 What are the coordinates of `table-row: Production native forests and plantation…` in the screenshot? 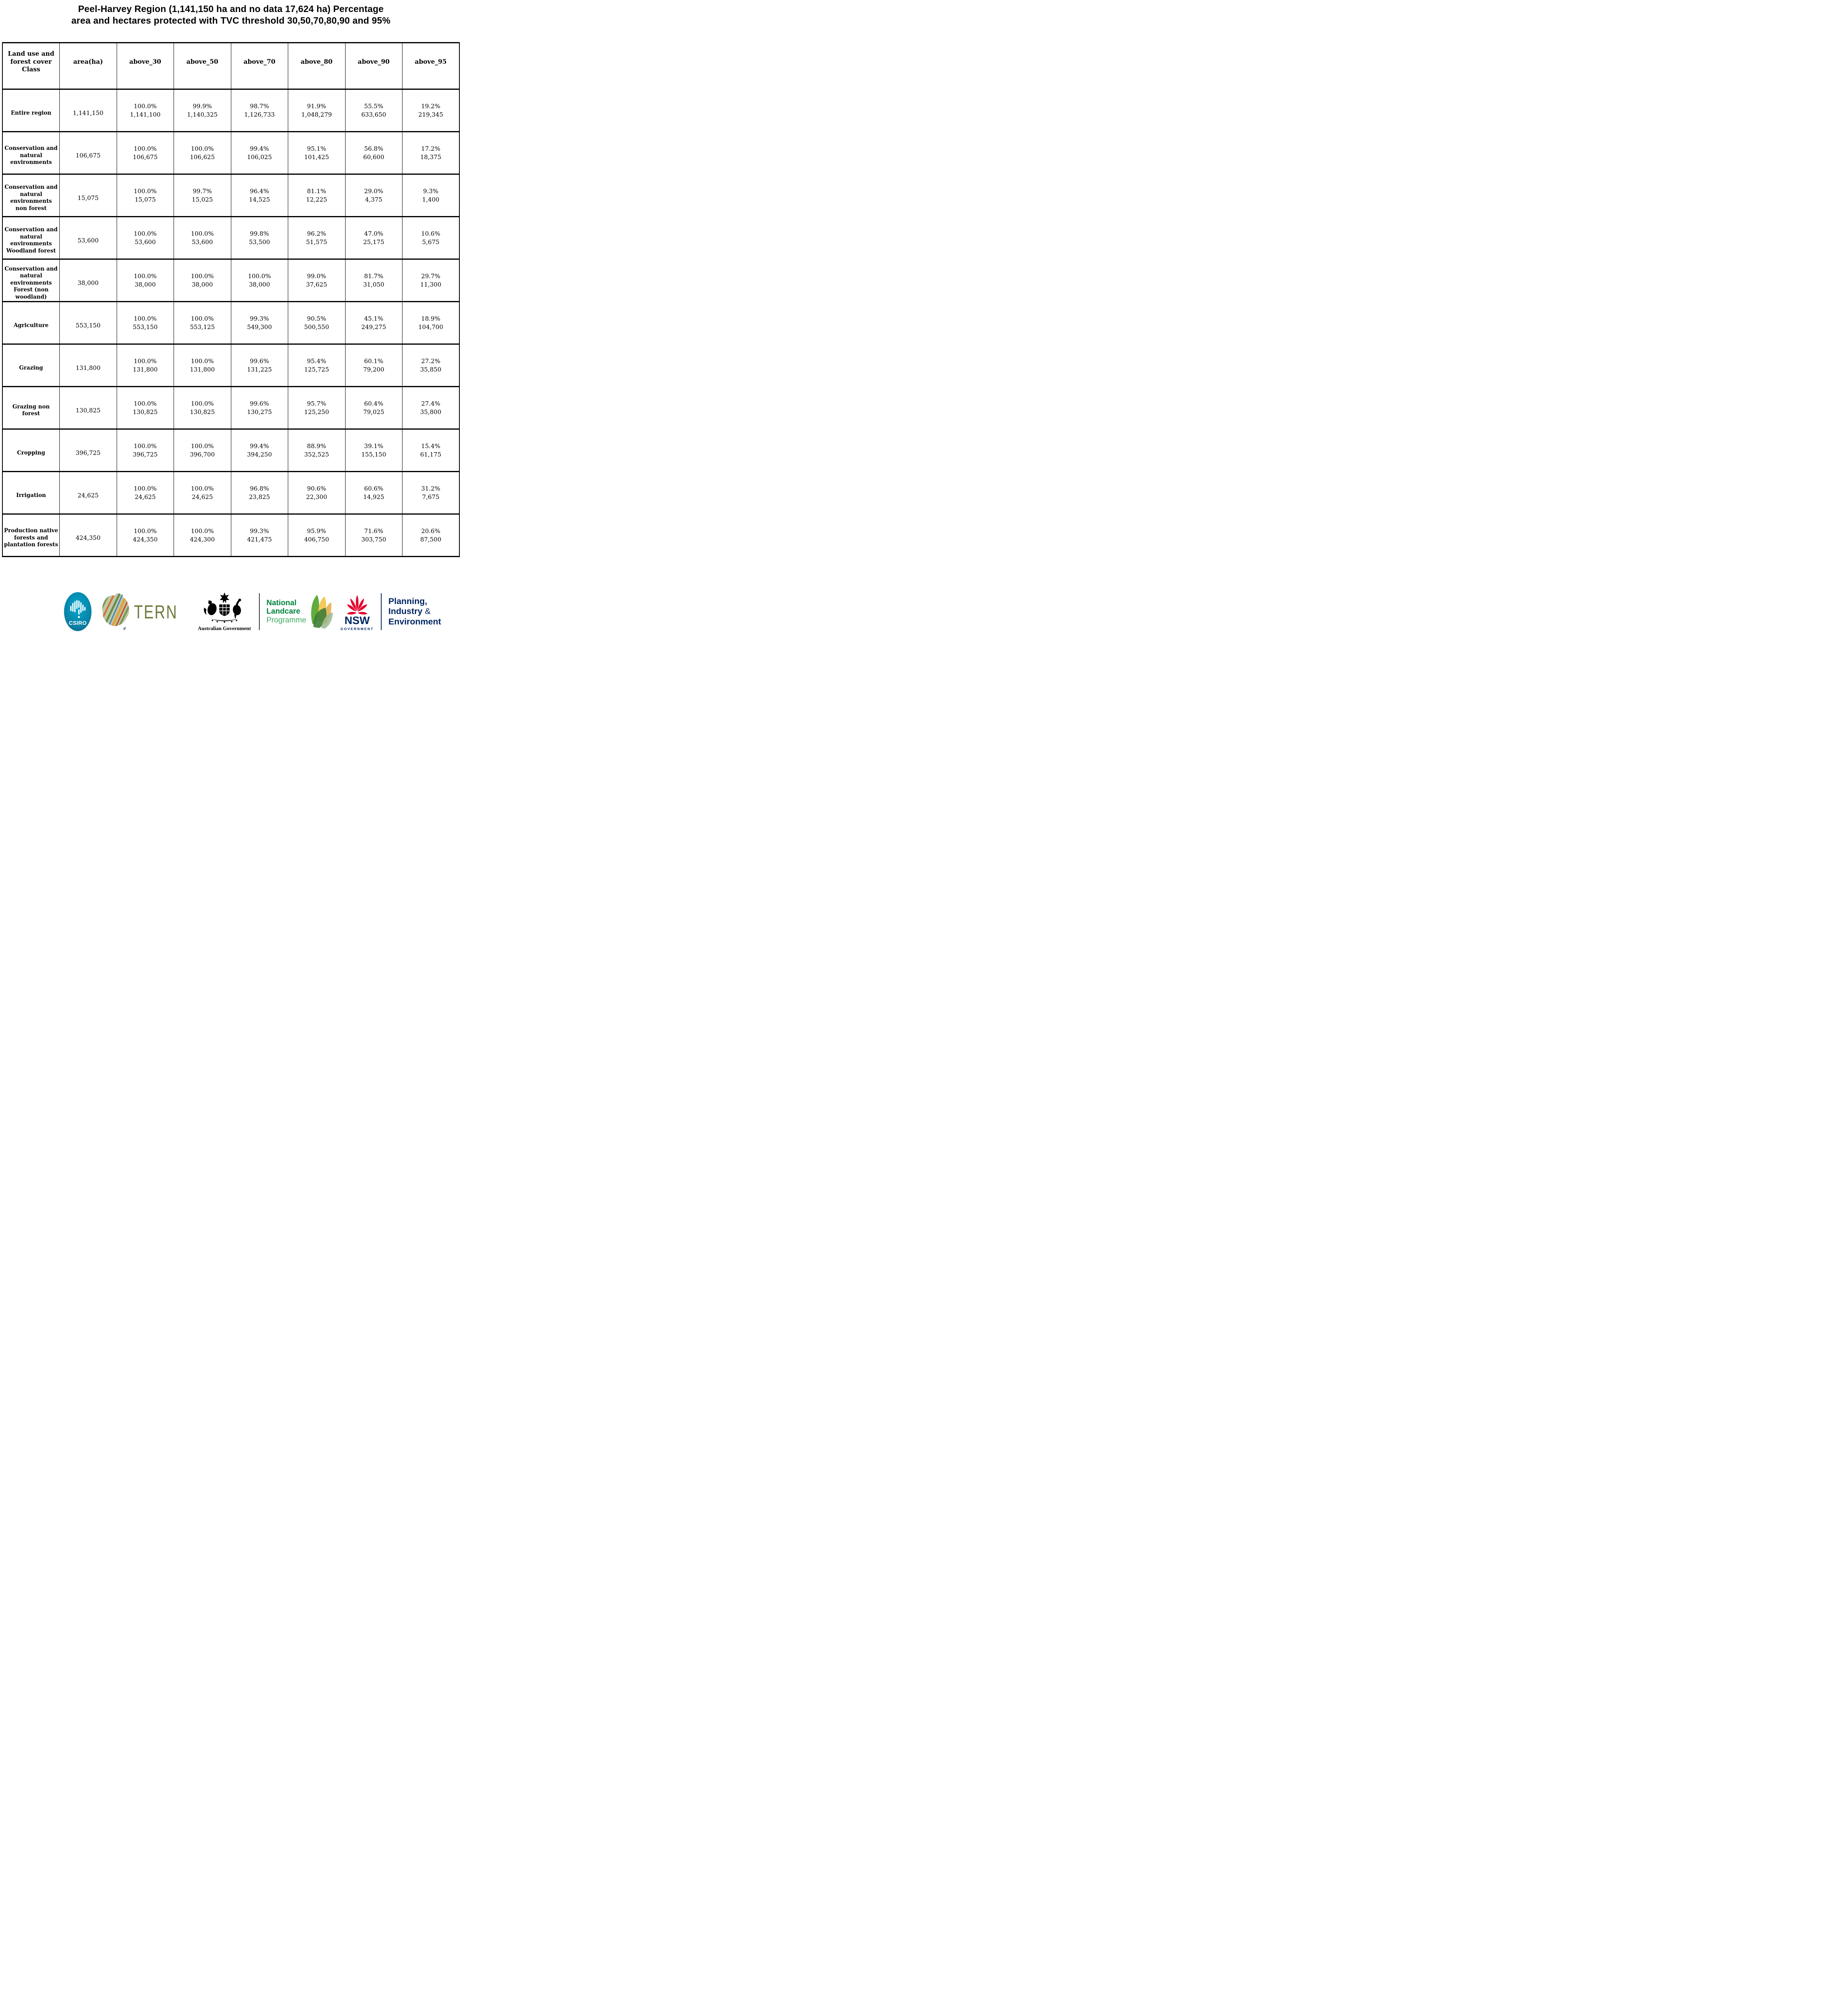 It's located at (231, 535).